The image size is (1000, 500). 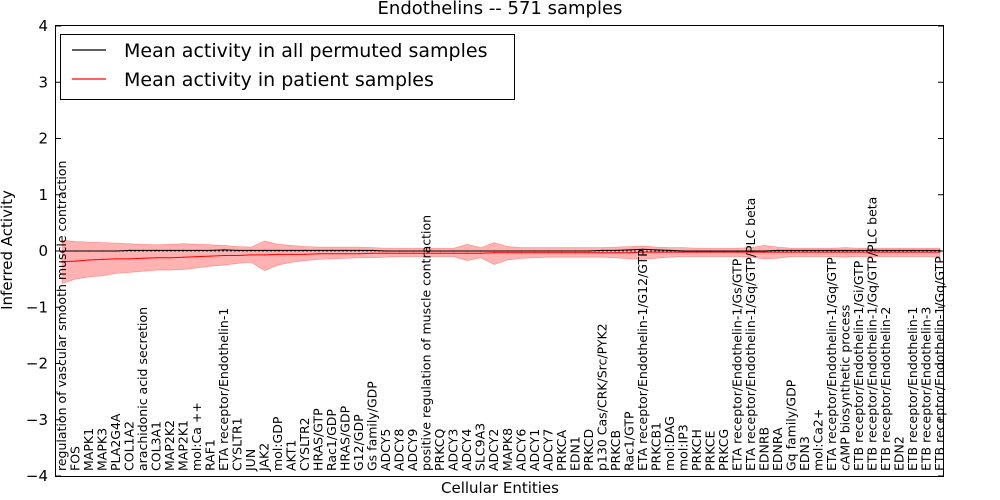 I want to click on entity-label: ADCY7, so click(x=547, y=450).